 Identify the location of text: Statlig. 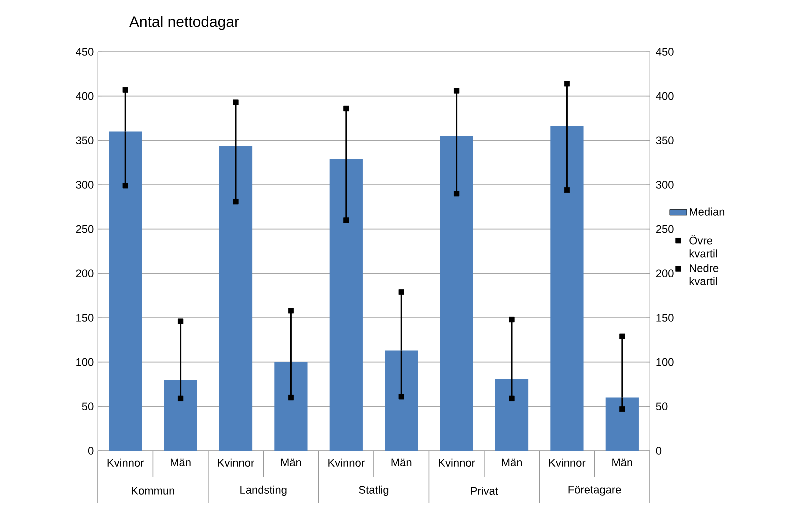
(374, 491).